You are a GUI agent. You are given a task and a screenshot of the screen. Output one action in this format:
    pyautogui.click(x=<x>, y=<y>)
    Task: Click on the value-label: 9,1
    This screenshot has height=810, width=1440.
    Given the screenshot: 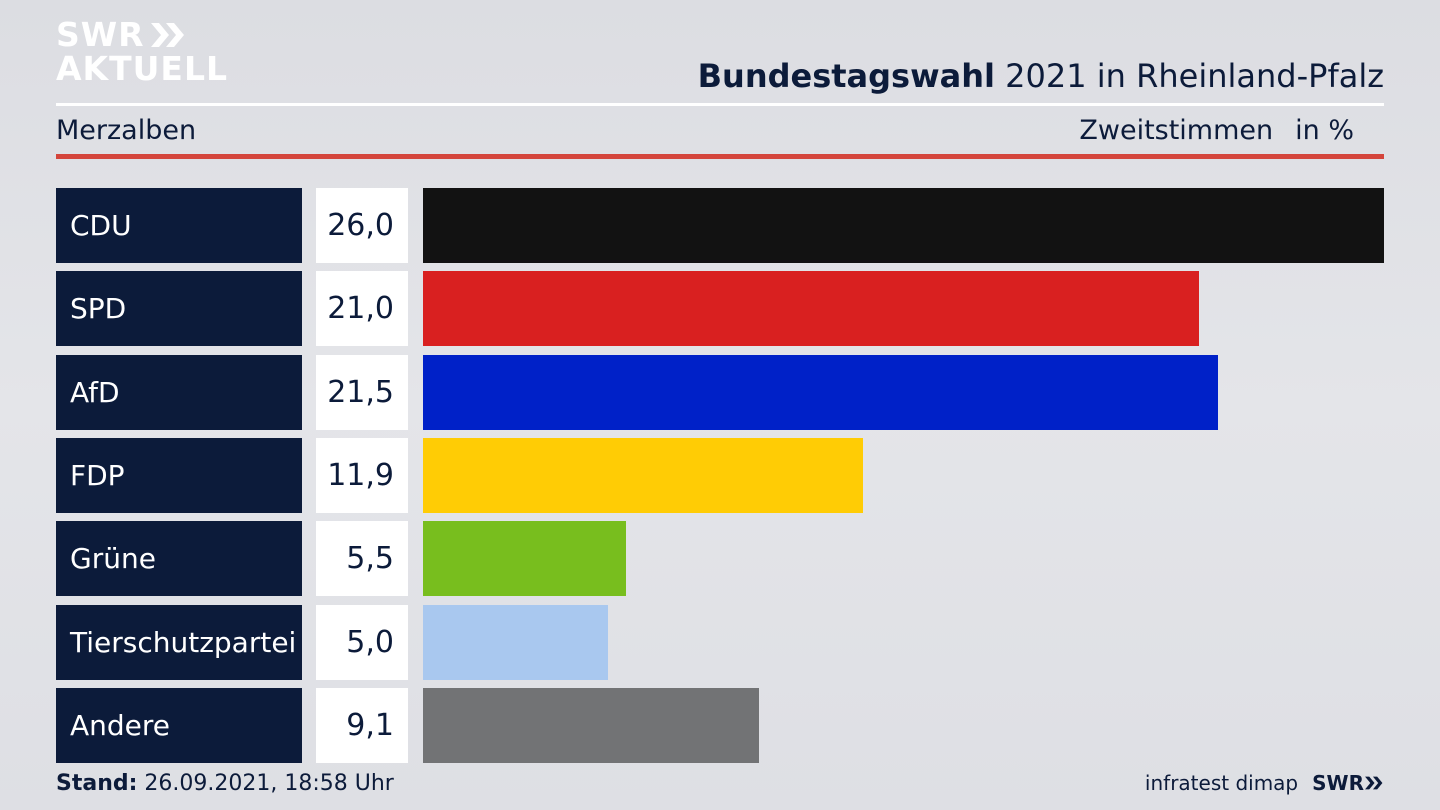 What is the action you would take?
    pyautogui.click(x=362, y=725)
    